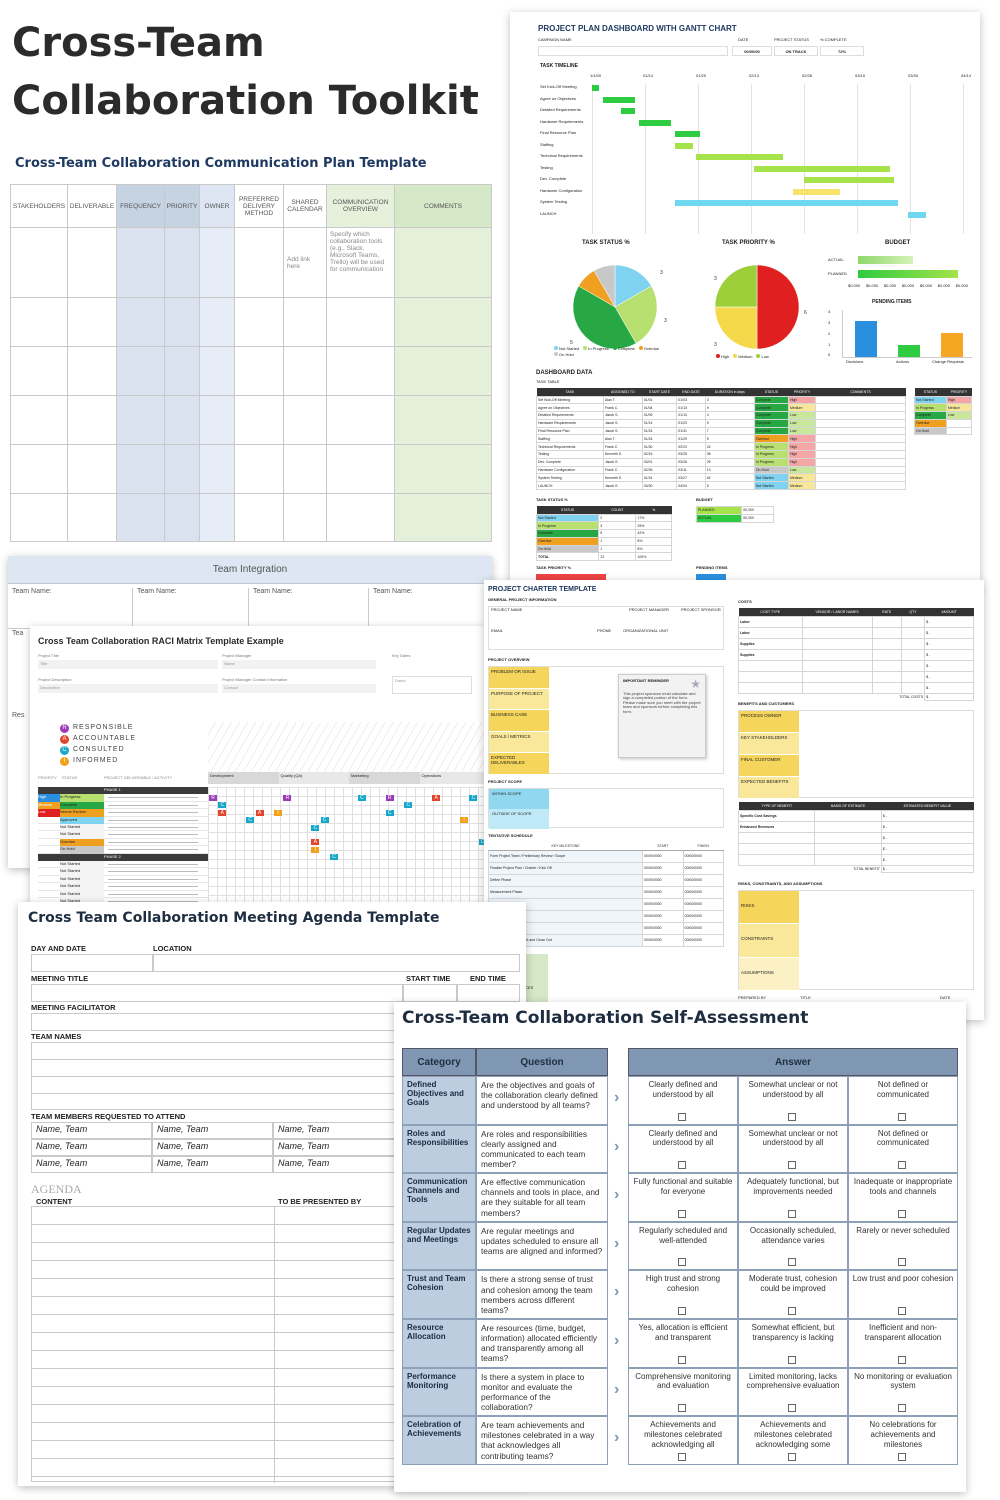 The height and width of the screenshot is (1500, 1000). Describe the element at coordinates (848, 837) in the screenshot. I see `benefit-basis` at that location.